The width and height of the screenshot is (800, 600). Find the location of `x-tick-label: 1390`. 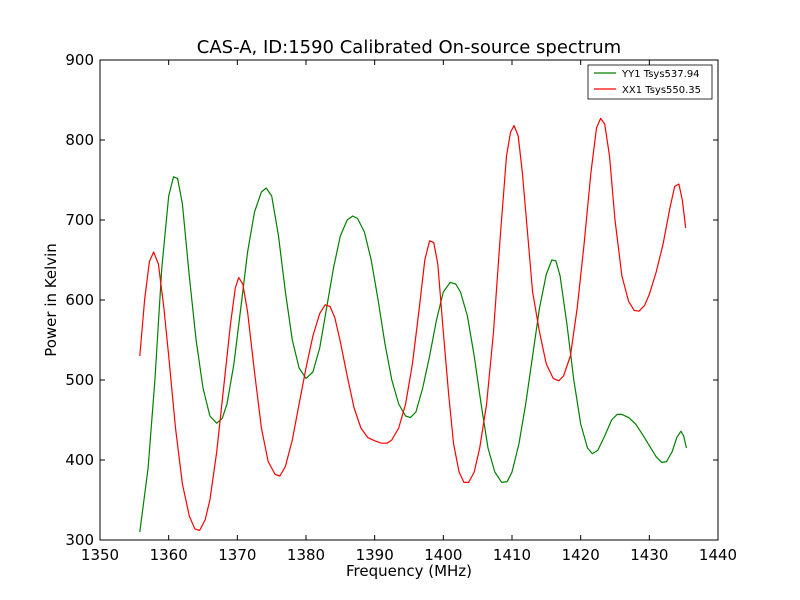

x-tick-label: 1390 is located at coordinates (375, 555).